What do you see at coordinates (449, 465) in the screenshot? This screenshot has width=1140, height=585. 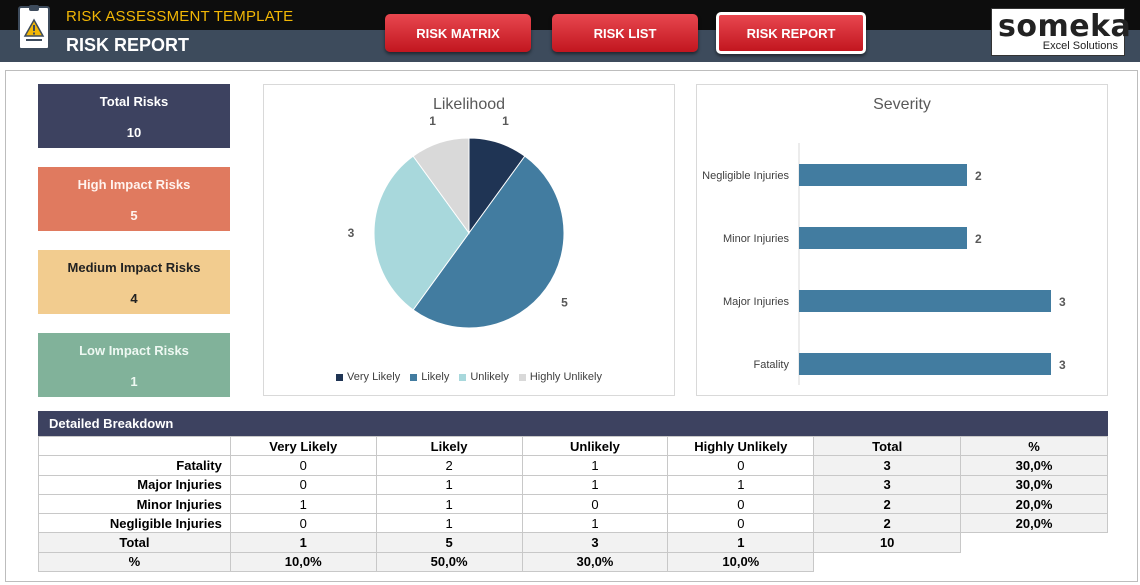 I see `table-cell: 2` at bounding box center [449, 465].